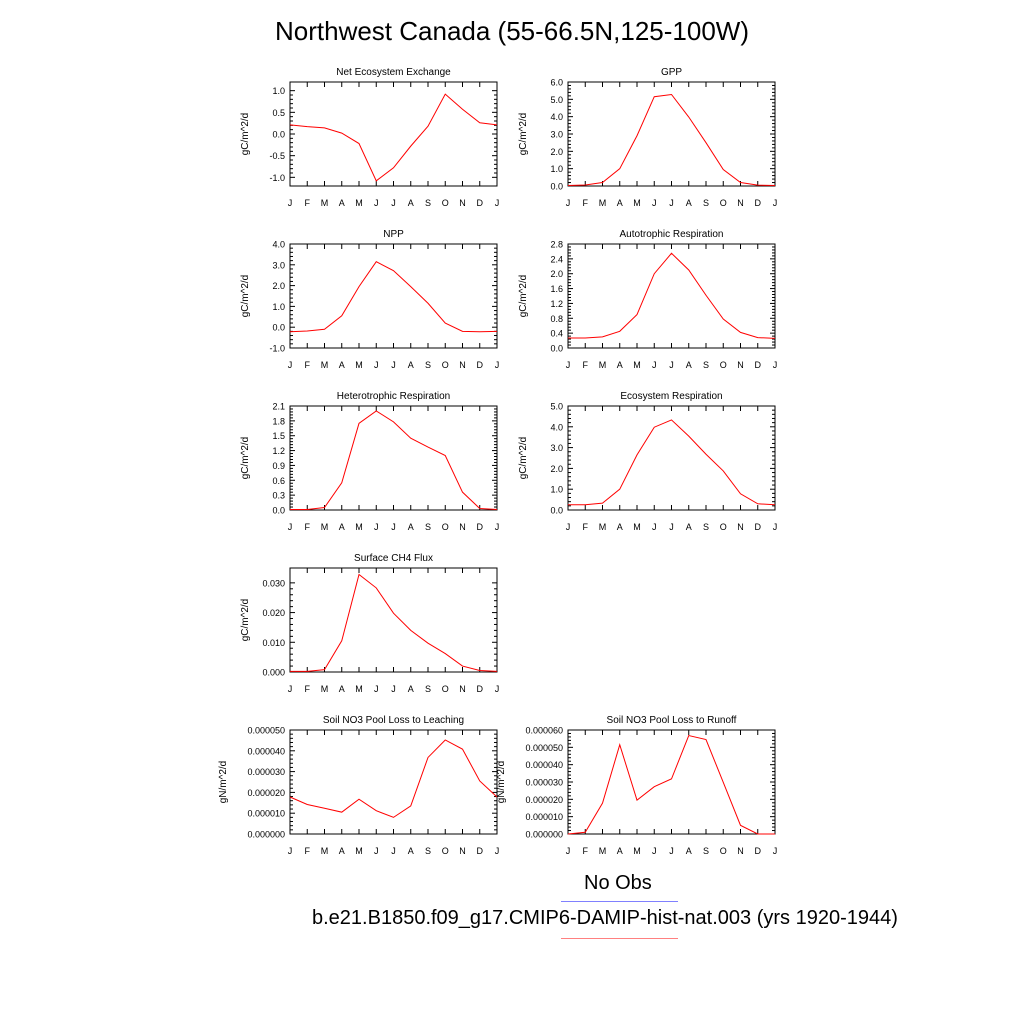 The height and width of the screenshot is (1024, 1024). I want to click on y-tick-label: 2.0, so click(556, 469).